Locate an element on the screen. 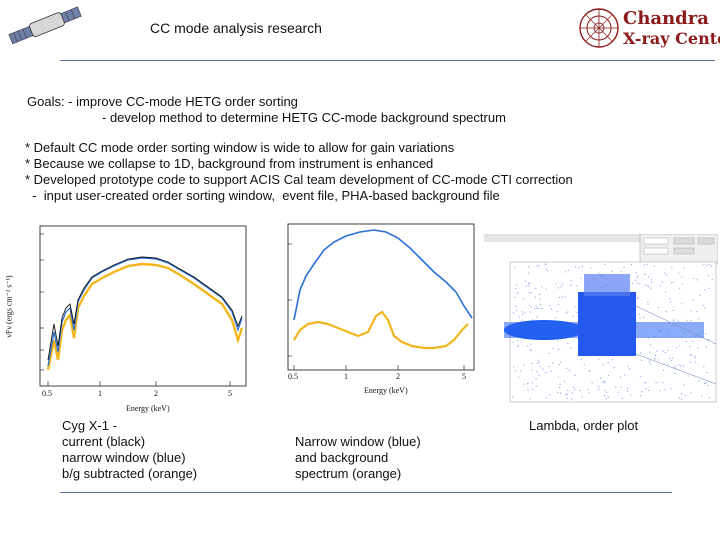 The width and height of the screenshot is (720, 540). caption-fig2-line-2: and background is located at coordinates (342, 457).